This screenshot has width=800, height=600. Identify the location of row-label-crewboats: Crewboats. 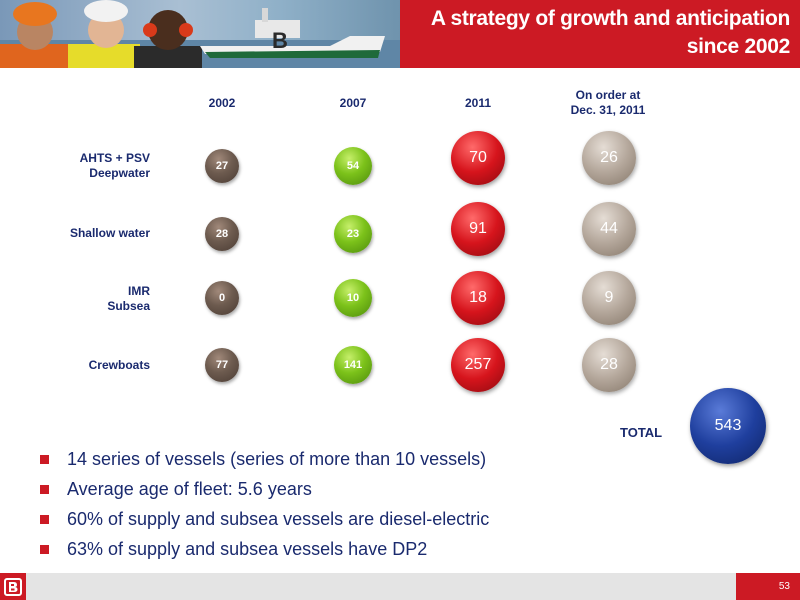
(80, 365).